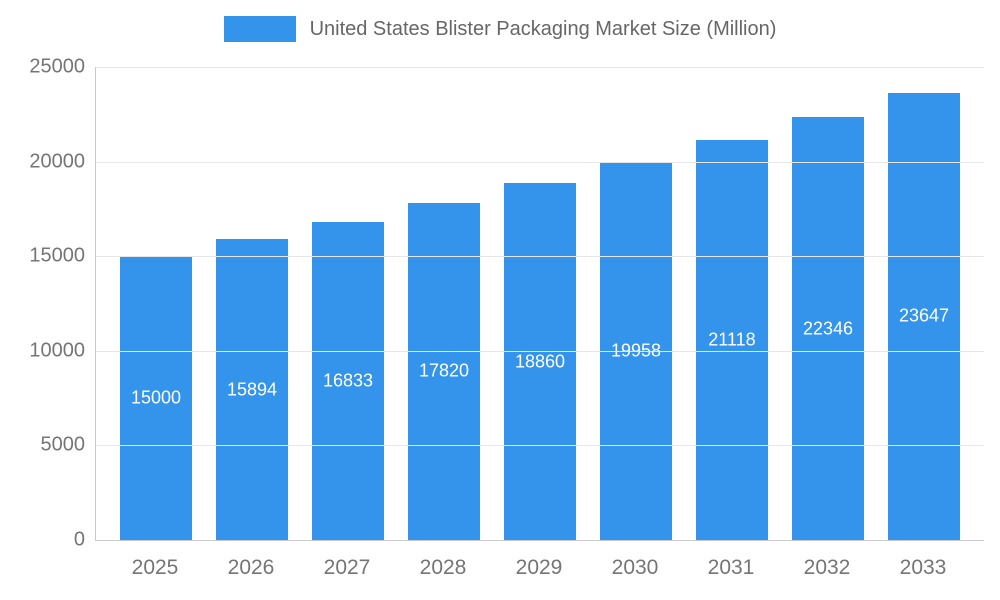  I want to click on x-axis: 2025 2026 2027 2028 2029 2030 2031 2032 2033, so click(539, 568).